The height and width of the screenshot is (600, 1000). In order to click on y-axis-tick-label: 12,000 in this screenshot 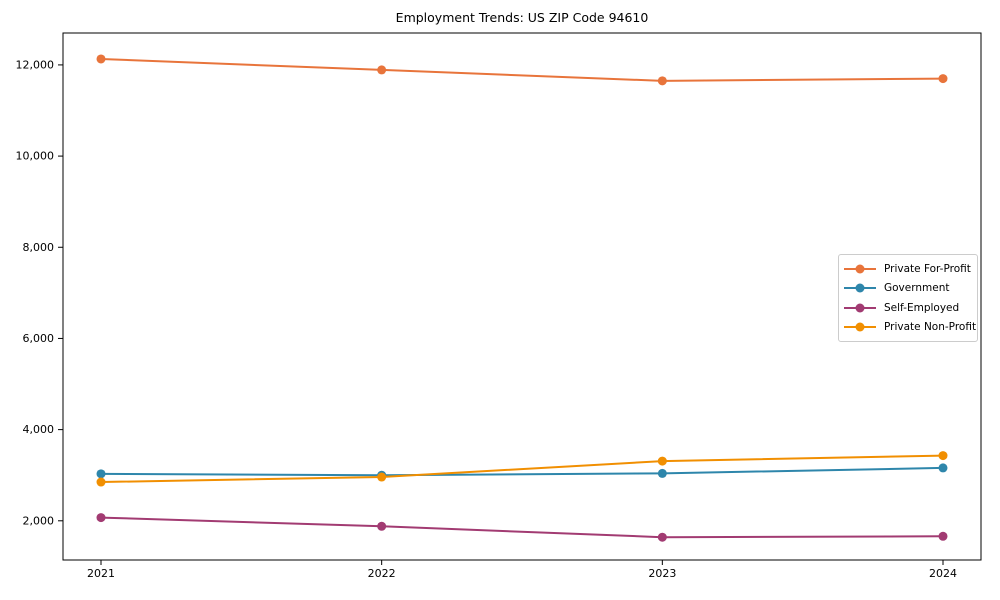, I will do `click(35, 64)`.